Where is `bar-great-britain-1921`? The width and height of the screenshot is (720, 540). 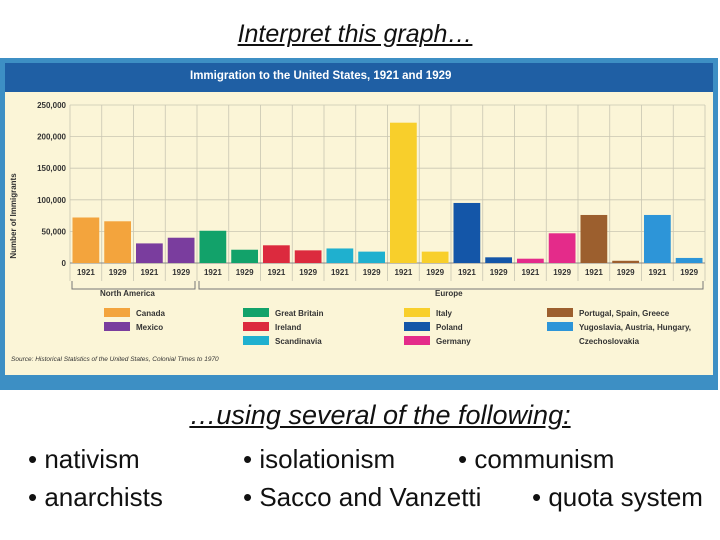
bar-great-britain-1921 is located at coordinates (213, 246).